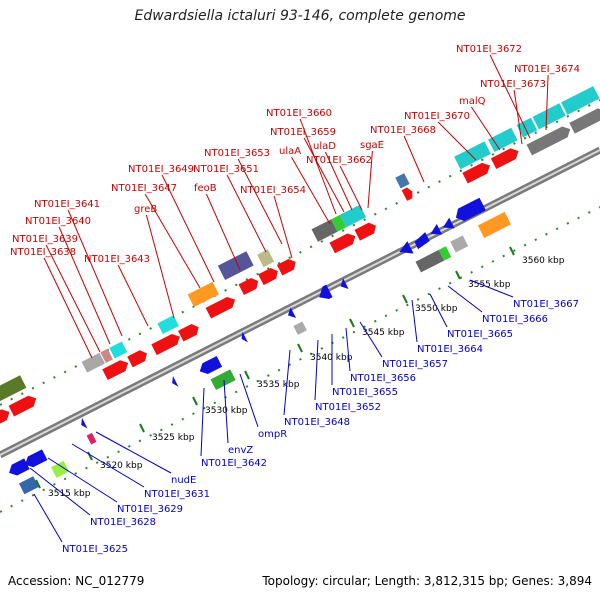 The width and height of the screenshot is (600, 600). What do you see at coordinates (383, 378) in the screenshot?
I see `gene-label: NT01EI_3656` at bounding box center [383, 378].